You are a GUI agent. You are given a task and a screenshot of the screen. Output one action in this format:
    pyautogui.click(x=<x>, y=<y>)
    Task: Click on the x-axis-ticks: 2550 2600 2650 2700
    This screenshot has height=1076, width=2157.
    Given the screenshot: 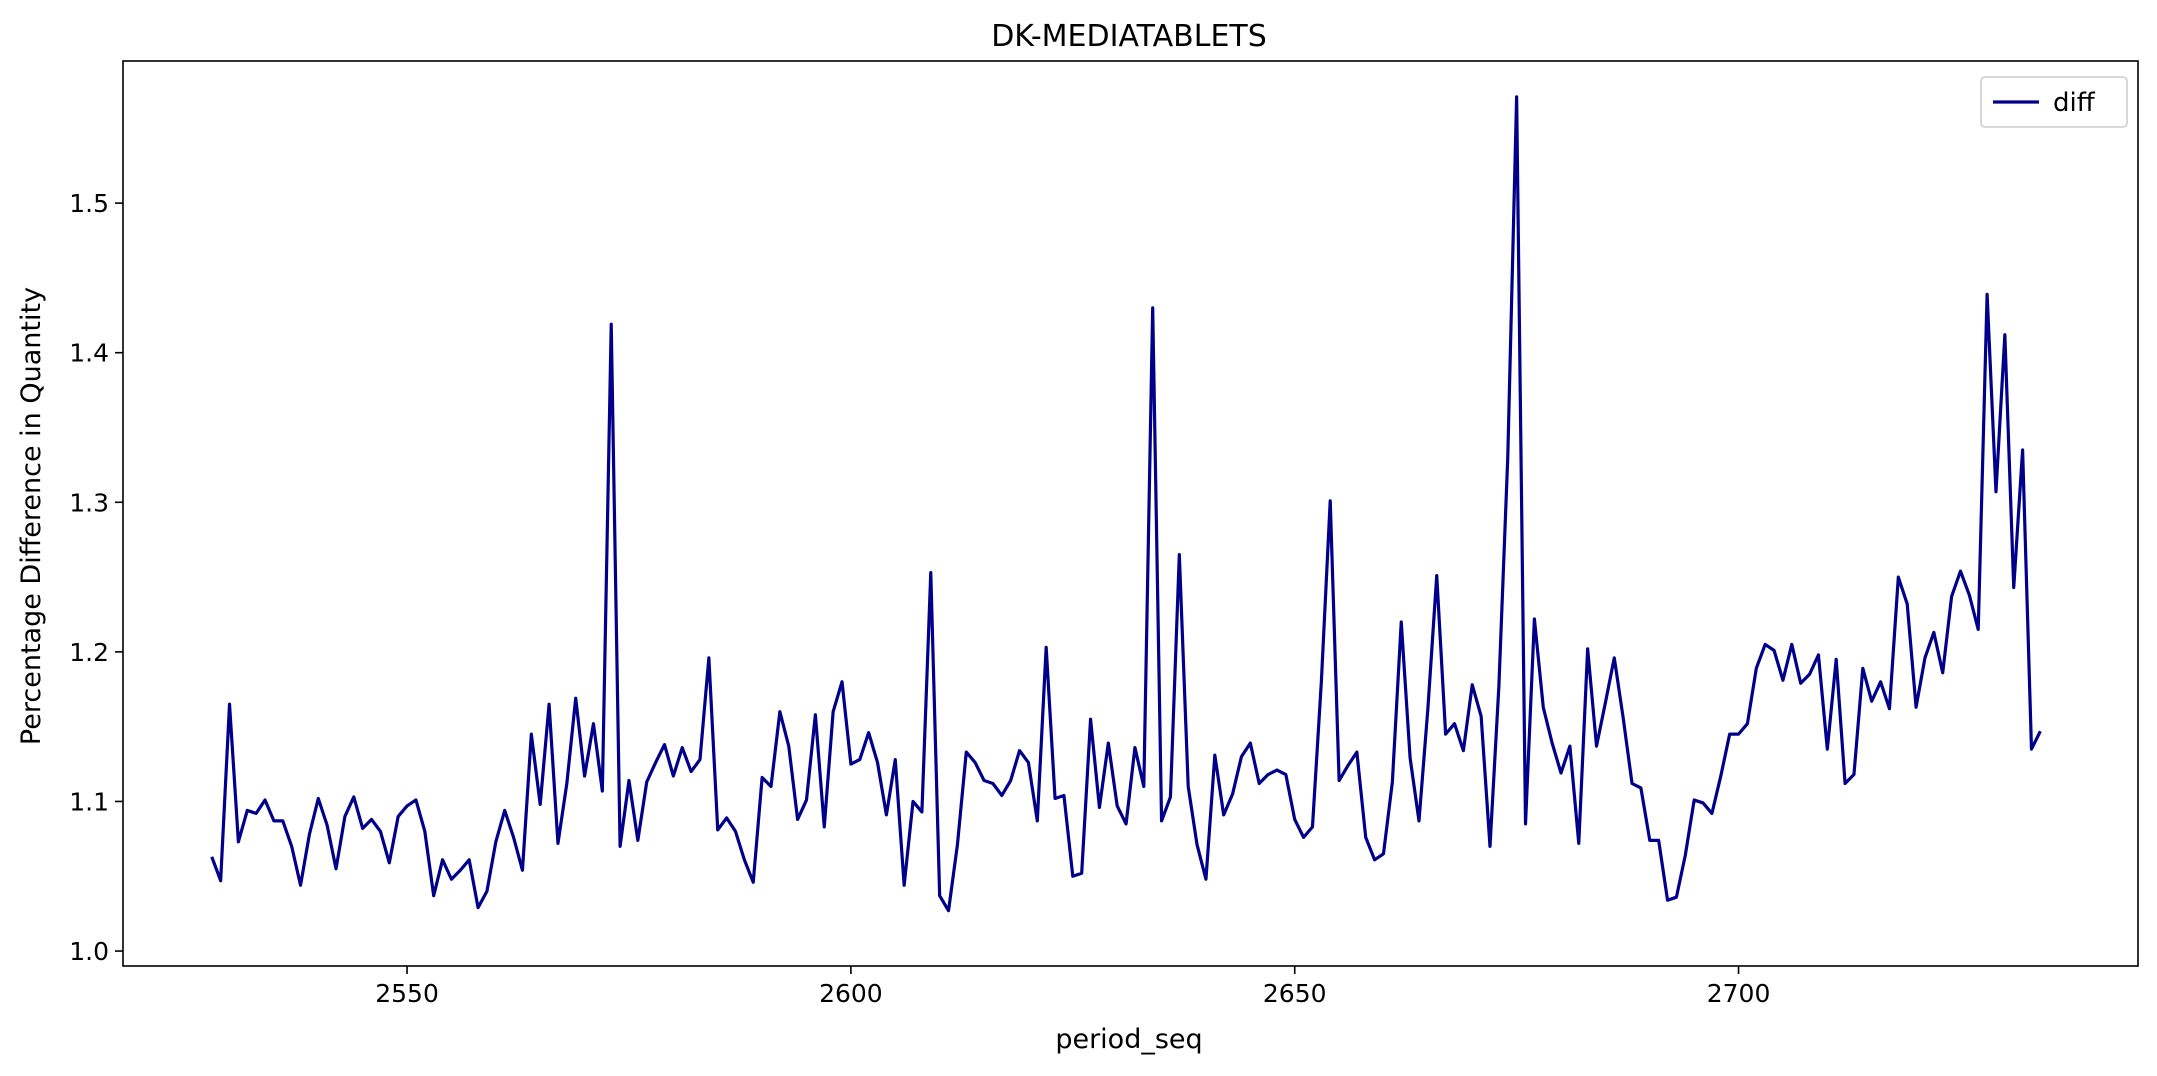 What is the action you would take?
    pyautogui.click(x=1072, y=987)
    